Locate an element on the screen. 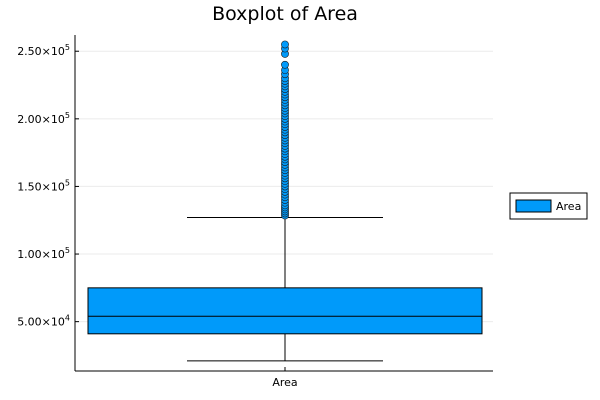 Image resolution: width=600 pixels, height=400 pixels. x-tick-label: Area is located at coordinates (284, 382).